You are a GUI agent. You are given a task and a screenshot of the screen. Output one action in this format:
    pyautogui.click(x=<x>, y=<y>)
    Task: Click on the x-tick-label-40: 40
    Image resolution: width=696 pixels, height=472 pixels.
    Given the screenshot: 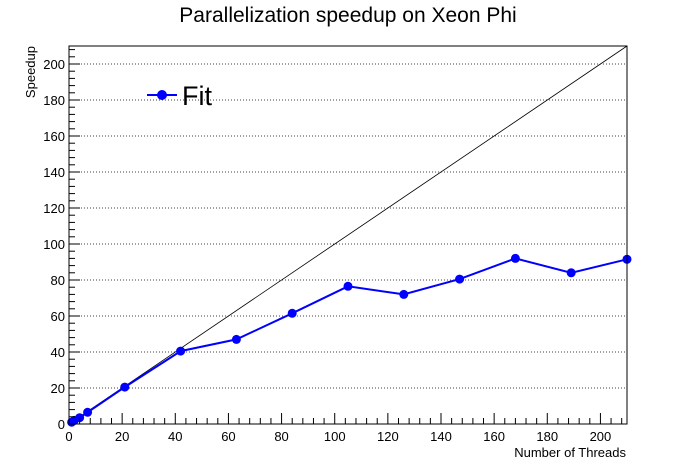 What is the action you would take?
    pyautogui.click(x=175, y=436)
    